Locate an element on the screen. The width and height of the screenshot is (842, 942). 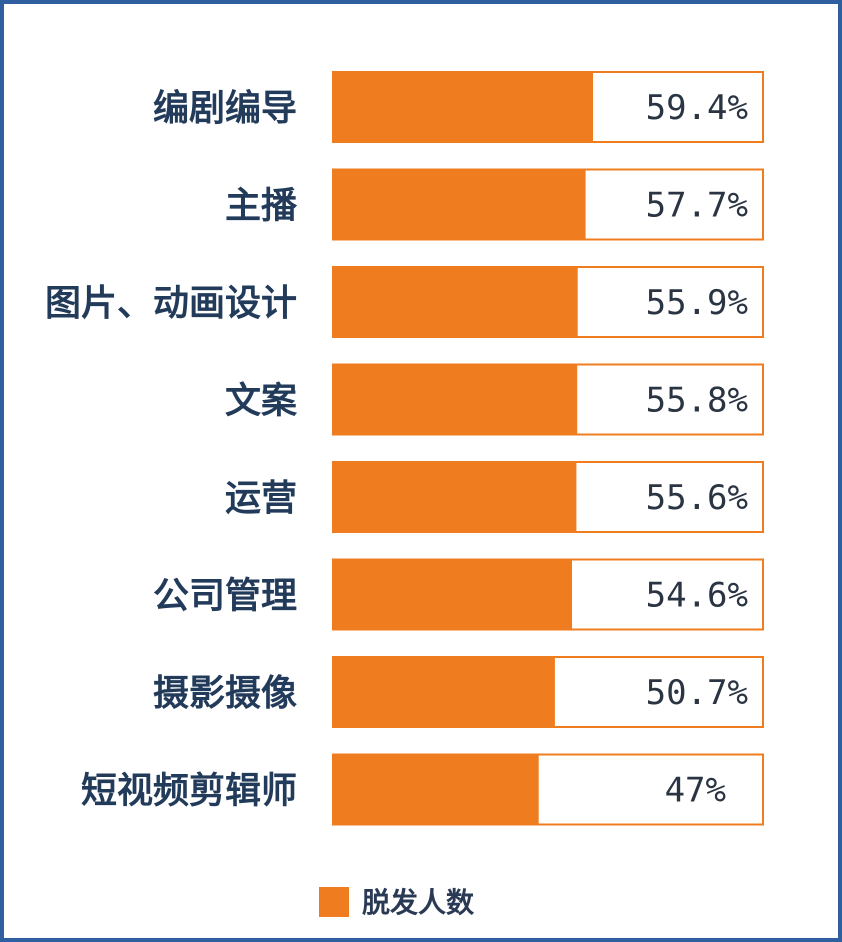
value-label: 55.6% is located at coordinates (697, 498).